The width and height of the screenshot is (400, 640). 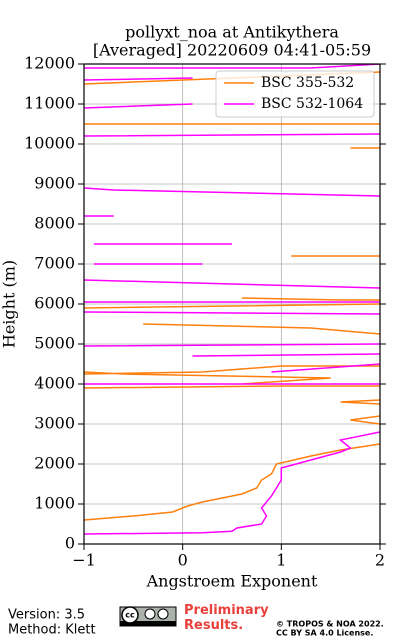 What do you see at coordinates (54, 183) in the screenshot?
I see `y-tick-label: 9000` at bounding box center [54, 183].